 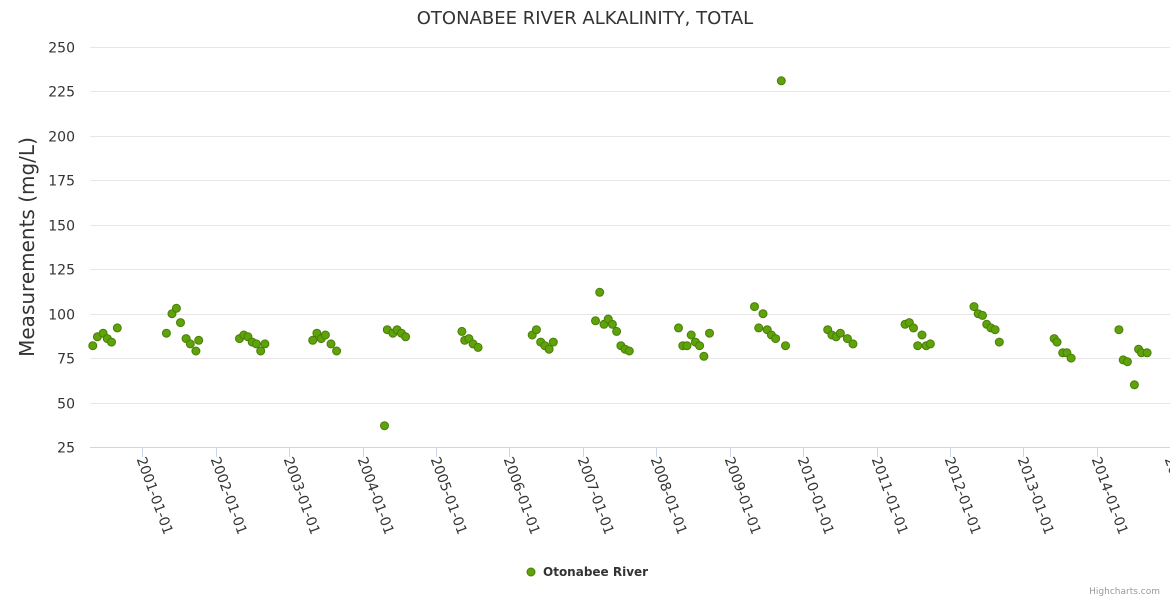 I want to click on x-tick-label: 2002-01-01, so click(x=228, y=496).